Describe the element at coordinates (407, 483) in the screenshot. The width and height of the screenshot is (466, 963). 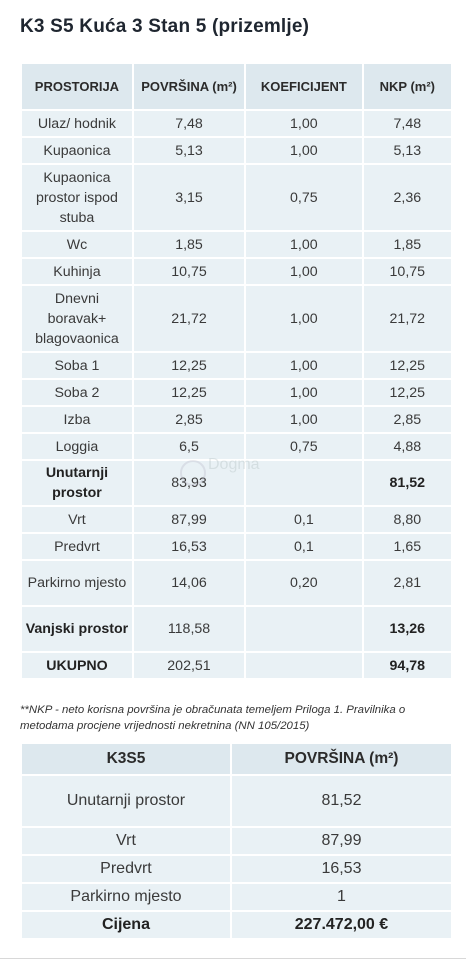
I see `room-nkp: 81,52` at that location.